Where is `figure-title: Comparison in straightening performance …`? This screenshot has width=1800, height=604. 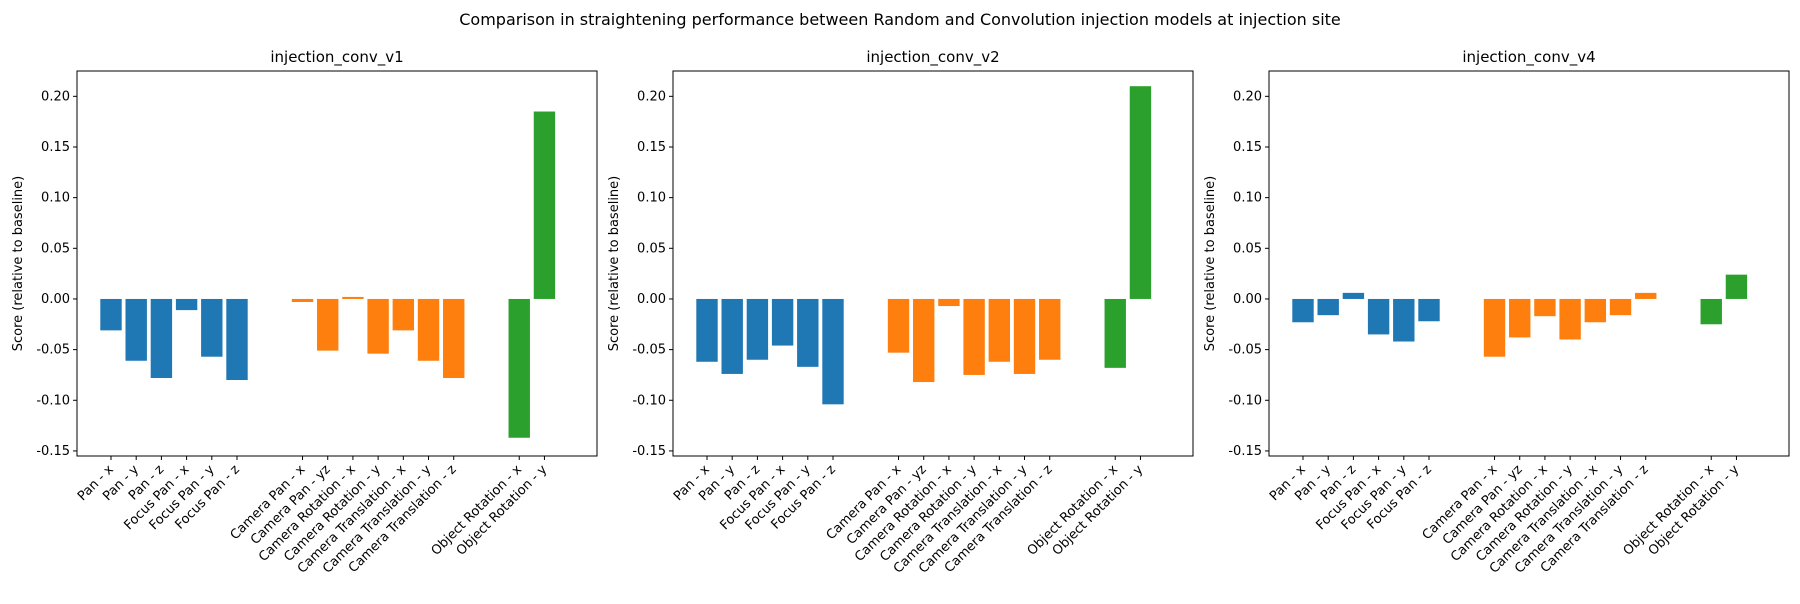
figure-title: Comparison in straightening performance … is located at coordinates (900, 19).